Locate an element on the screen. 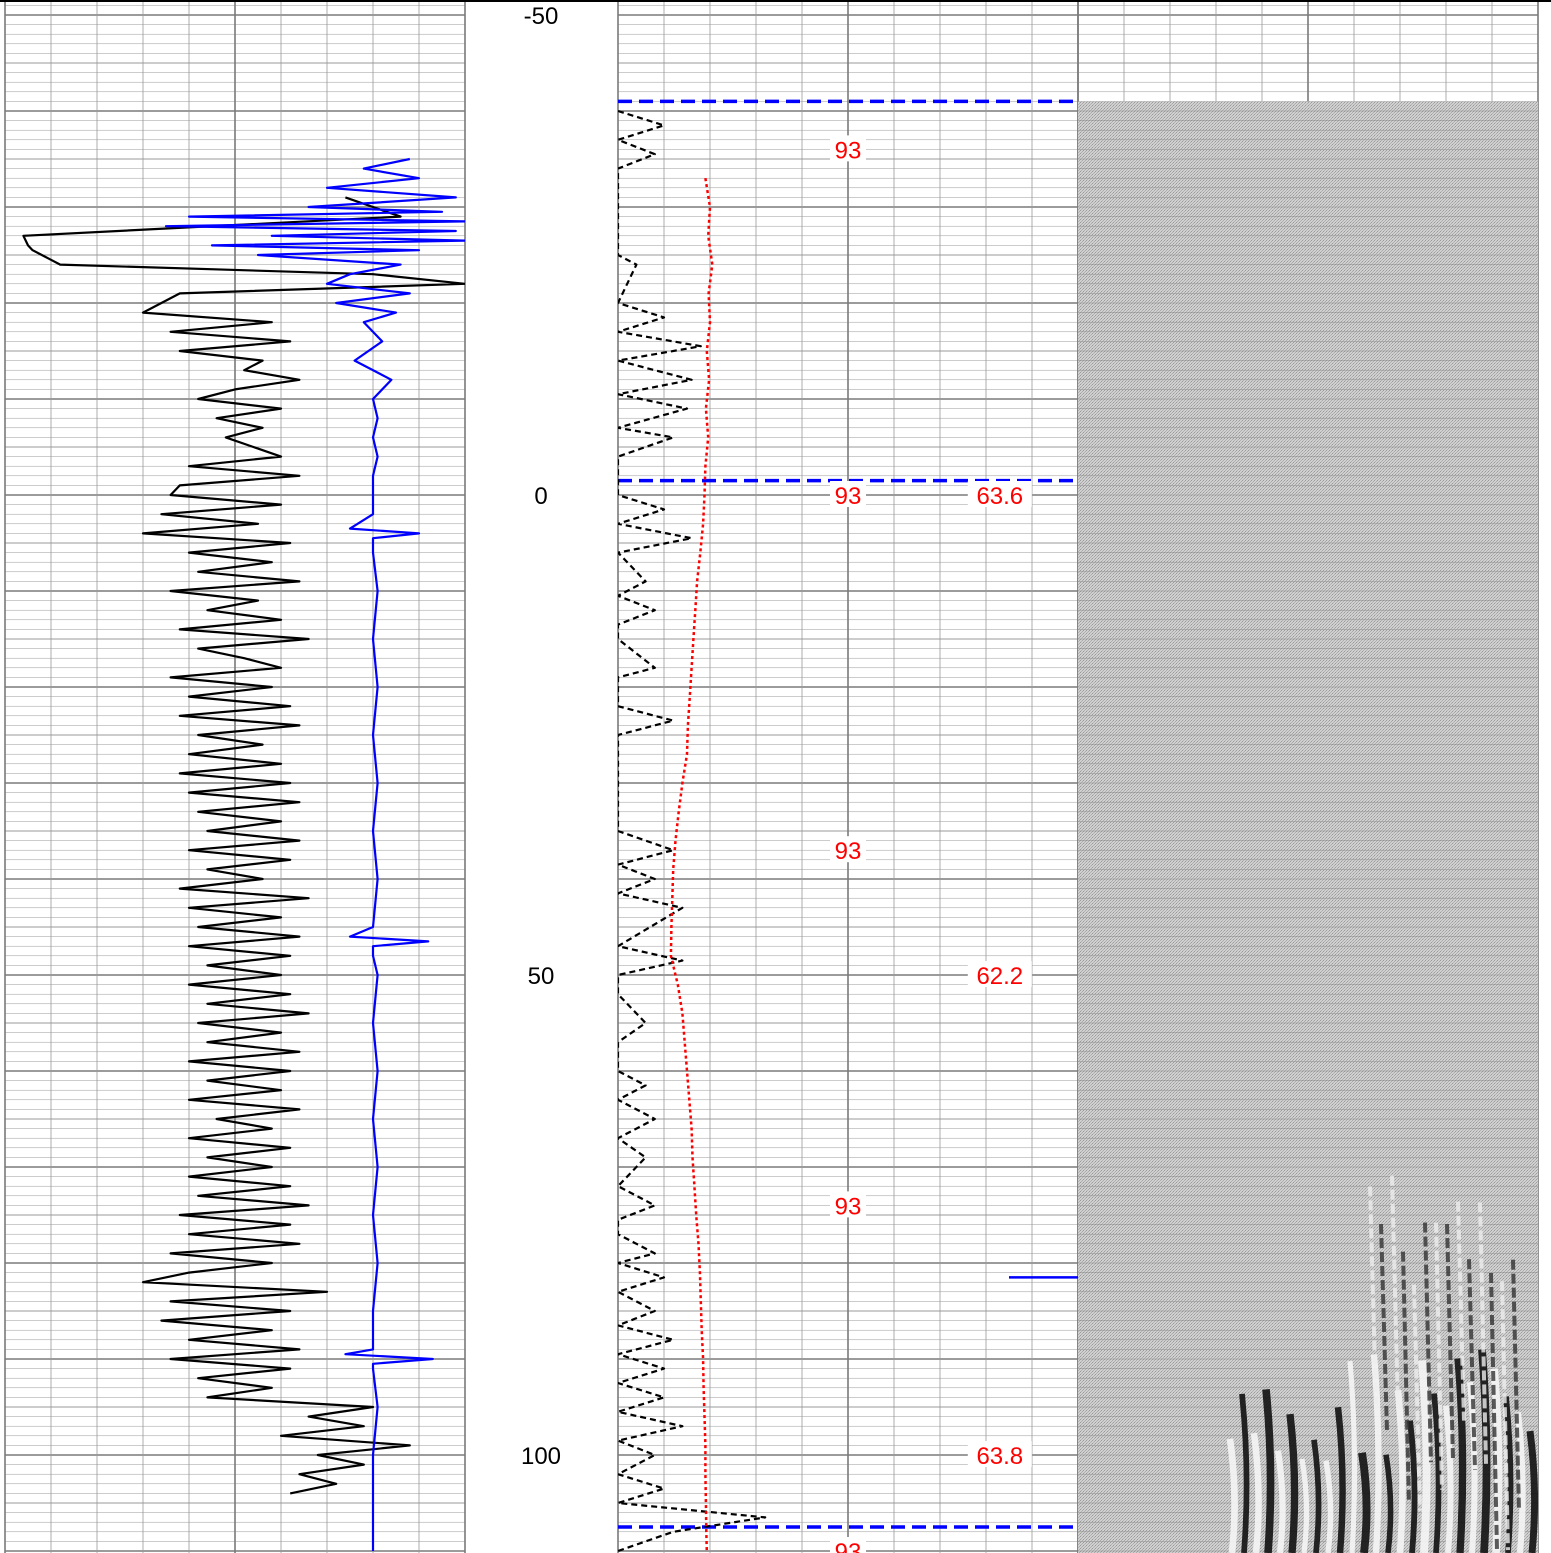 Image resolution: width=1551 pixels, height=1553 pixels. annotation-label: 62.2 is located at coordinates (999, 976).